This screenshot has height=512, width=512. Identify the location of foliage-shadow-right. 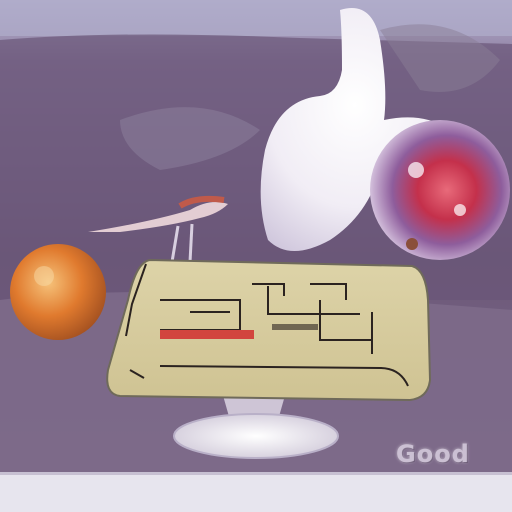
(440, 58).